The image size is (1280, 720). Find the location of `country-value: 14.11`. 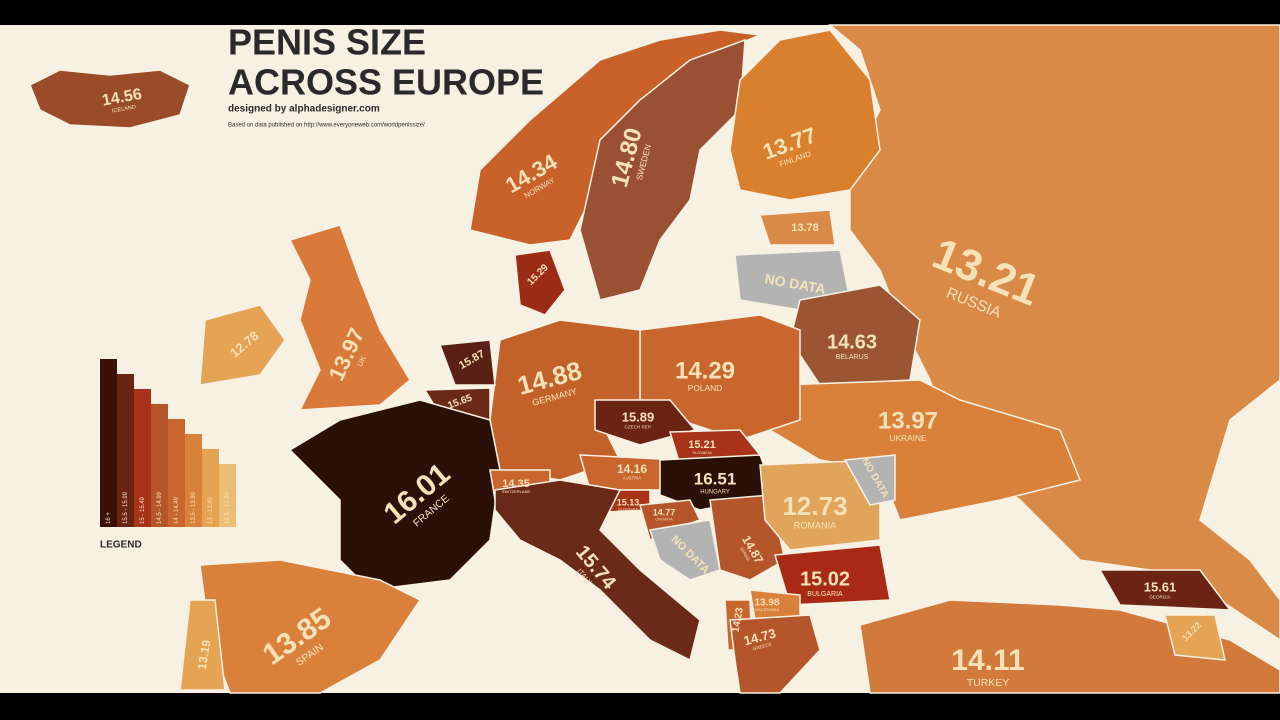

country-value: 14.11 is located at coordinates (987, 660).